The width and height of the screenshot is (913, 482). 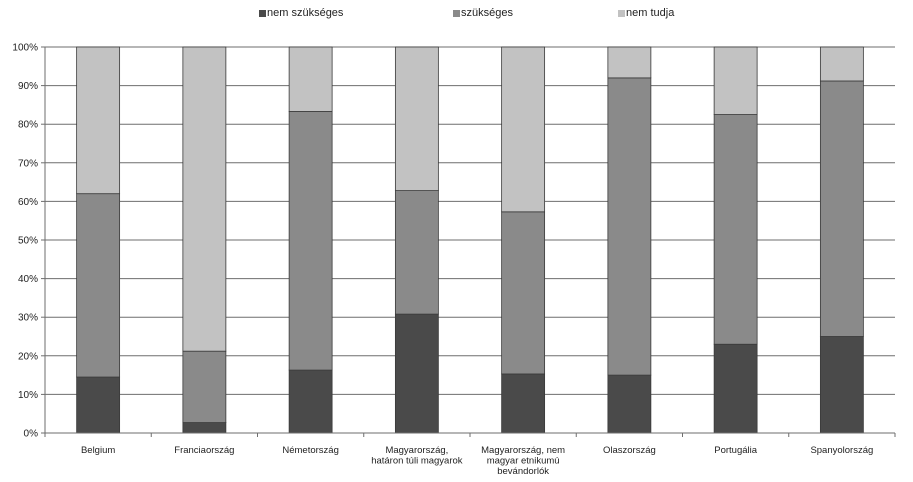 What do you see at coordinates (28, 241) in the screenshot?
I see `y-tick-label: 50%` at bounding box center [28, 241].